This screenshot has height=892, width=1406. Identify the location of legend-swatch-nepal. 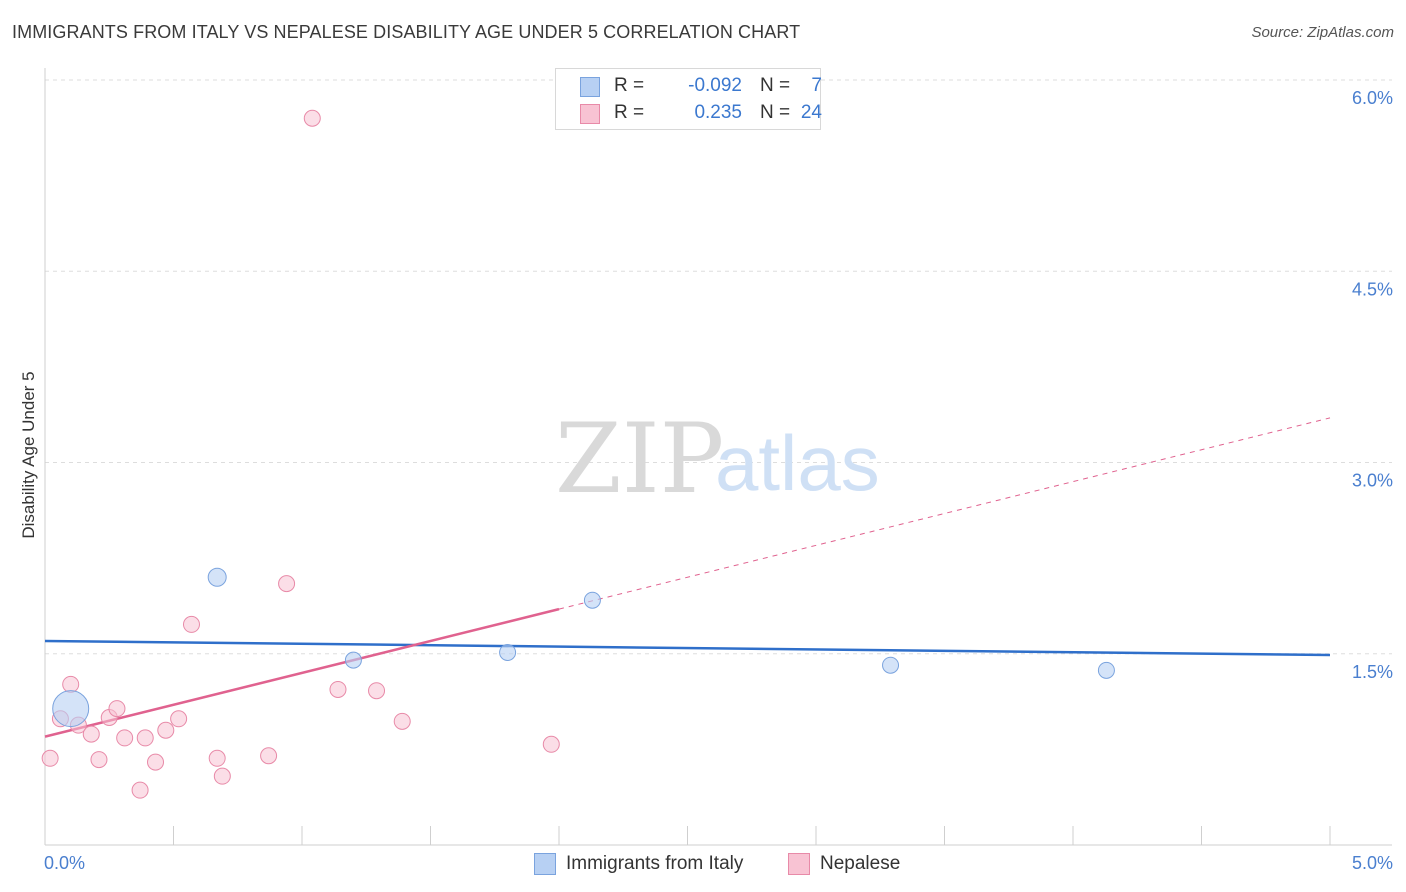
(590, 114).